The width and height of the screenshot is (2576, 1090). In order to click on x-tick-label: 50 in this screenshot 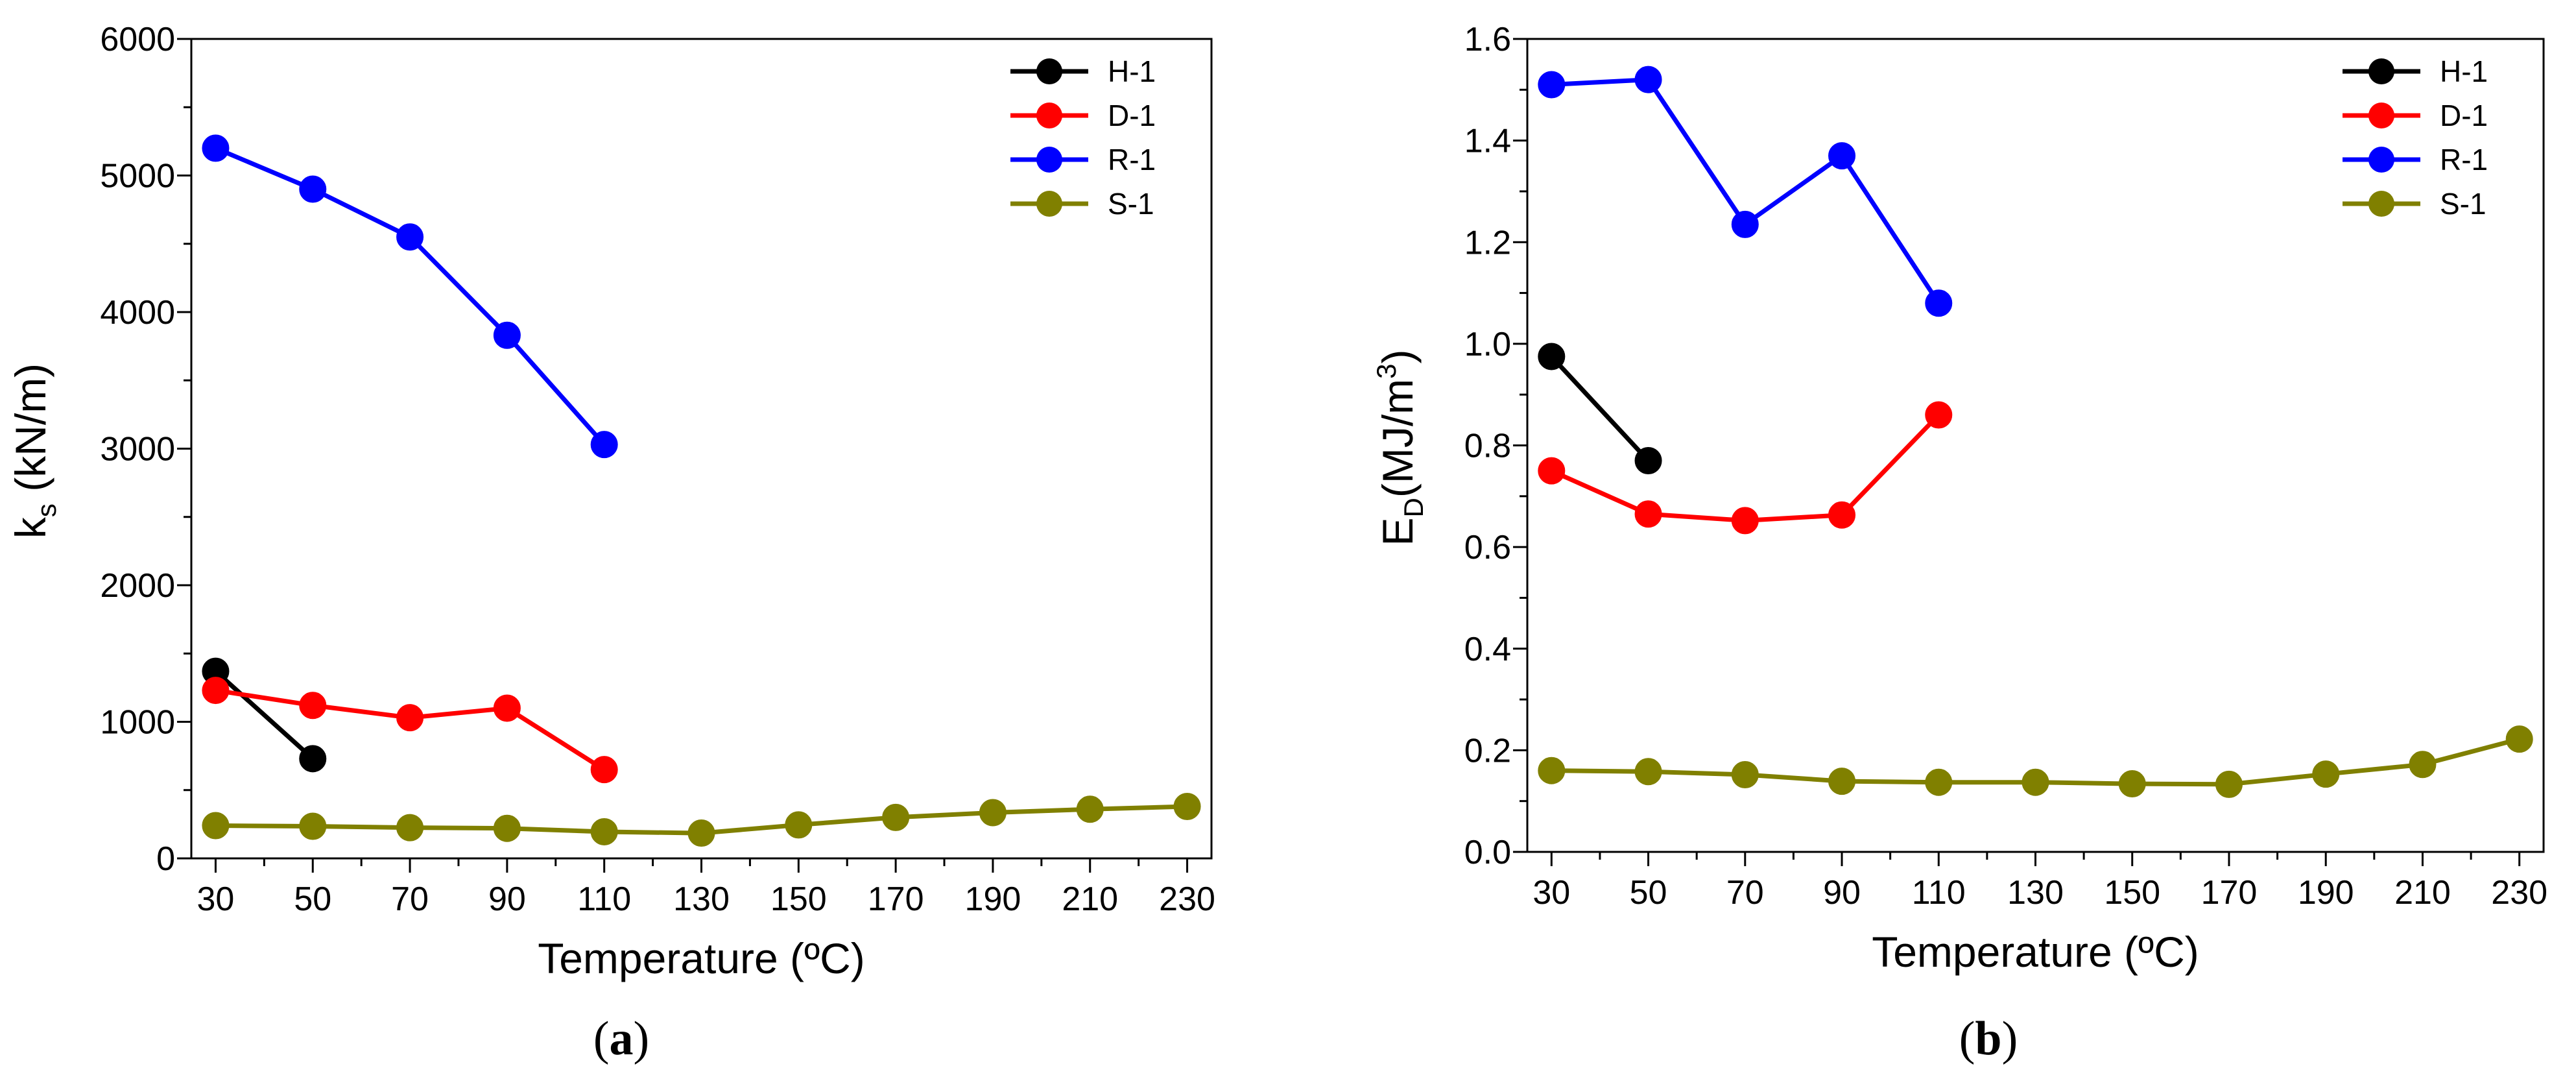, I will do `click(312, 899)`.